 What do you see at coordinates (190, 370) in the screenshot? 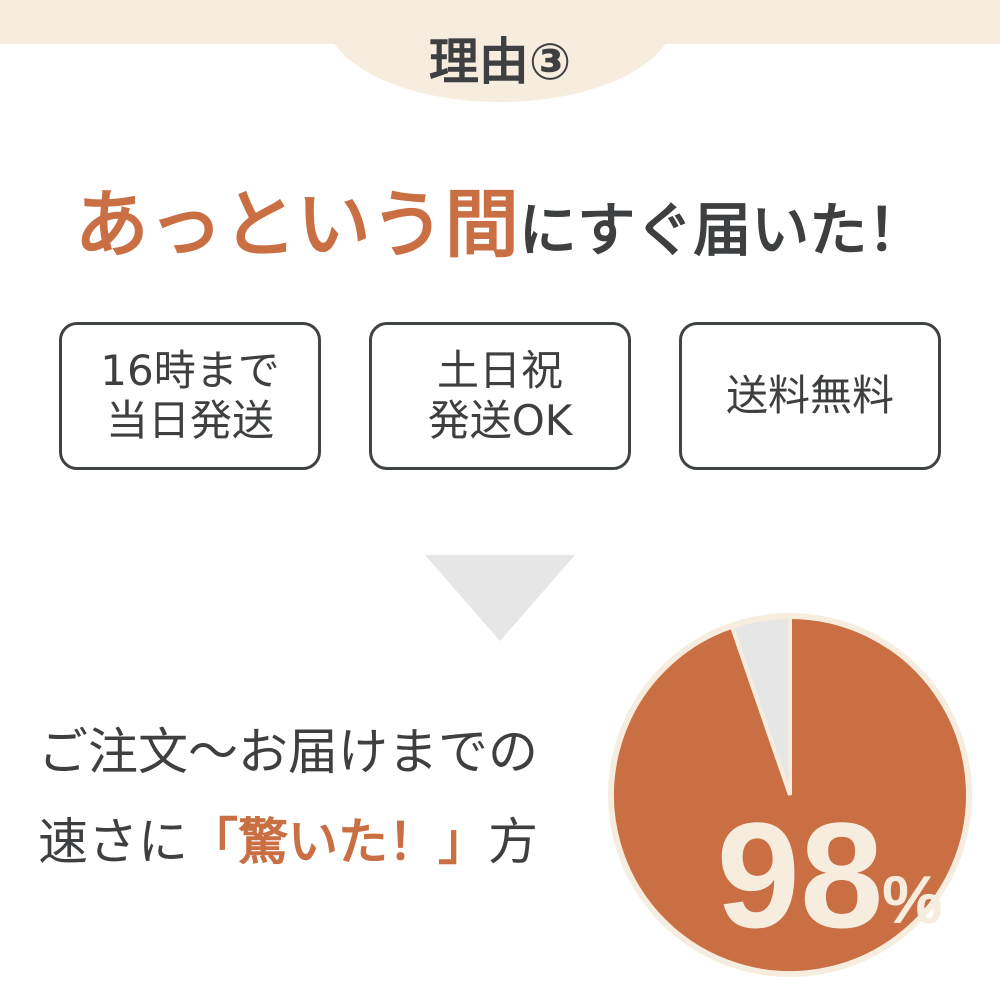
I see `feature-line: 16時まで` at bounding box center [190, 370].